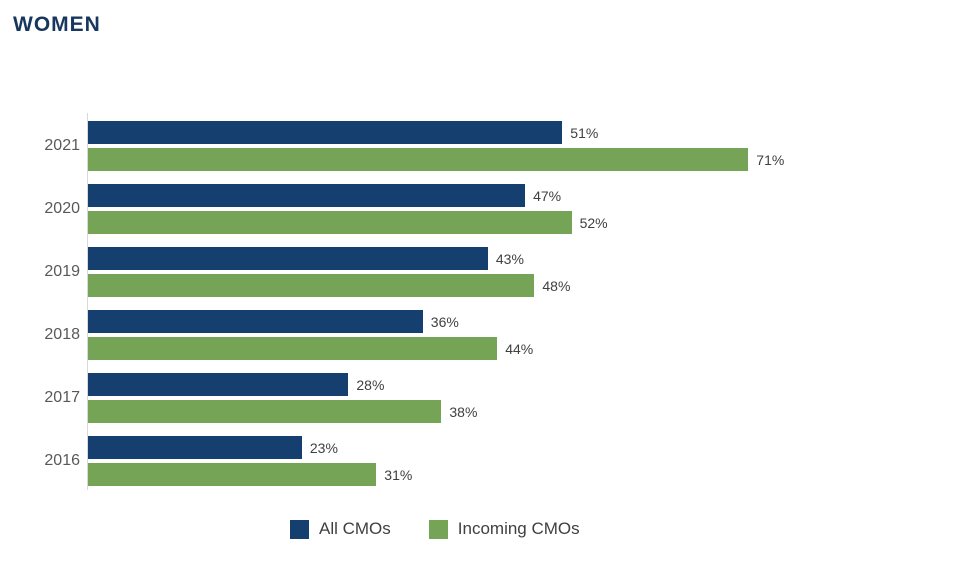  Describe the element at coordinates (556, 285) in the screenshot. I see `value-label-incoming-cmos-2019: 48%` at that location.